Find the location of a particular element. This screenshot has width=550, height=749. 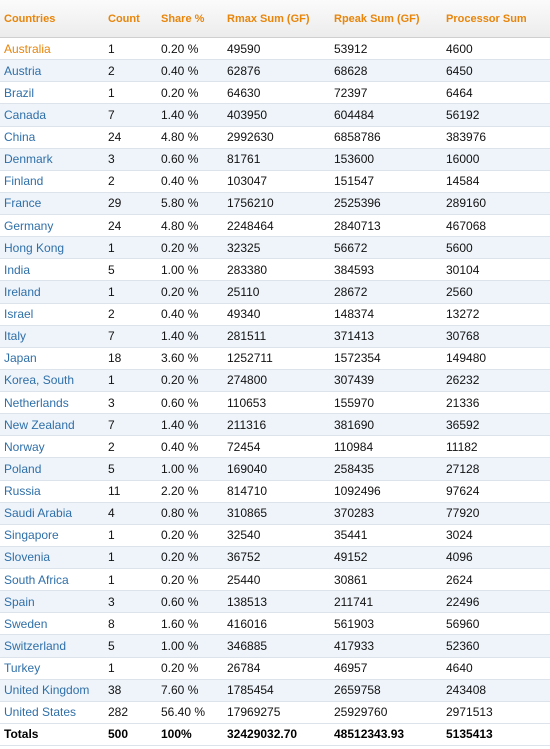

table-cell: 49590 is located at coordinates (244, 48).